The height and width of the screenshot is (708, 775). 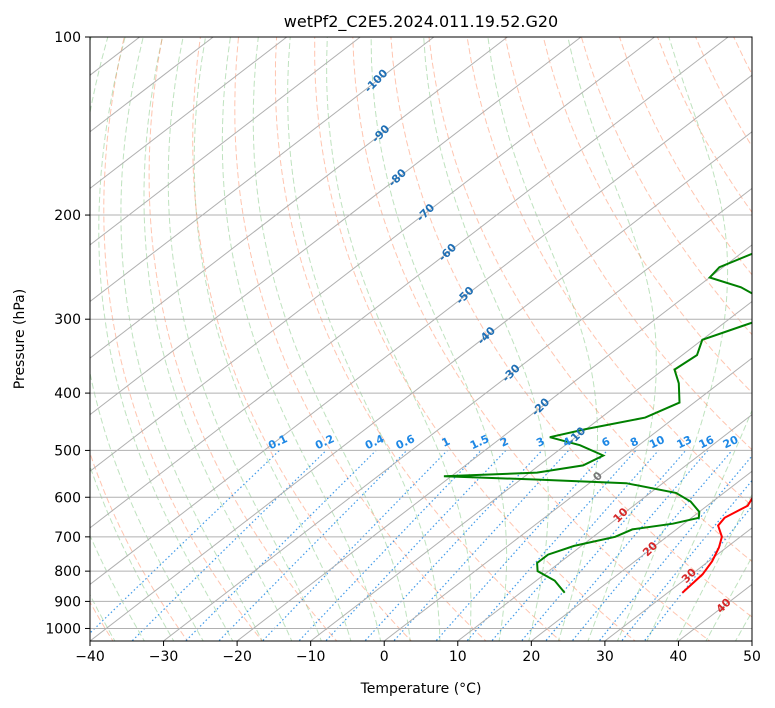 I want to click on x-tick-label: 0, so click(x=384, y=657).